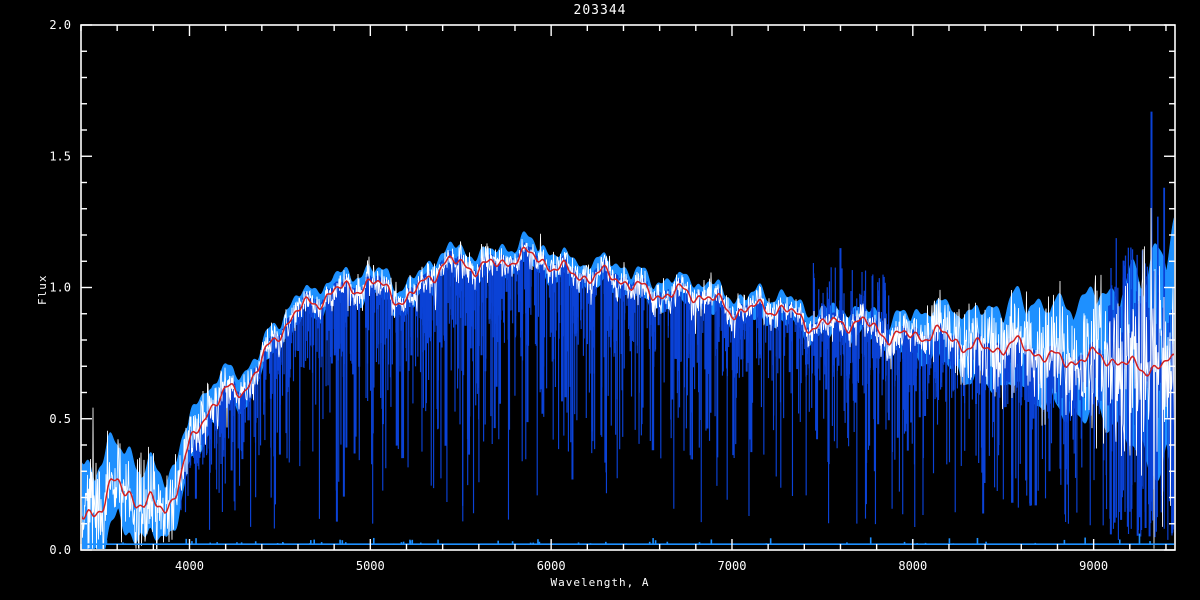  I want to click on svg-text: 7000, so click(732, 566).